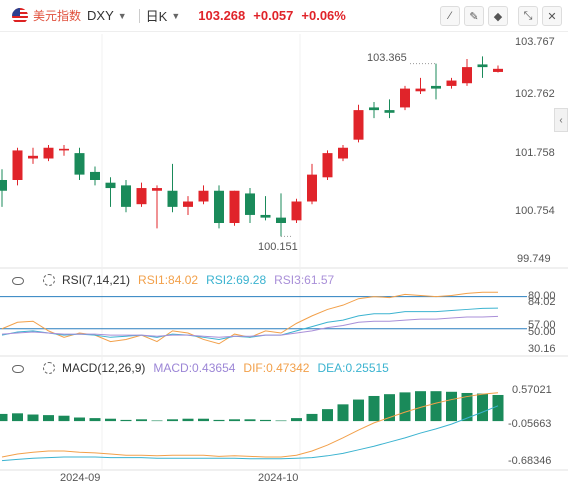  Describe the element at coordinates (278, 478) in the screenshot. I see `x-axis-label-2: 2024-10` at that location.